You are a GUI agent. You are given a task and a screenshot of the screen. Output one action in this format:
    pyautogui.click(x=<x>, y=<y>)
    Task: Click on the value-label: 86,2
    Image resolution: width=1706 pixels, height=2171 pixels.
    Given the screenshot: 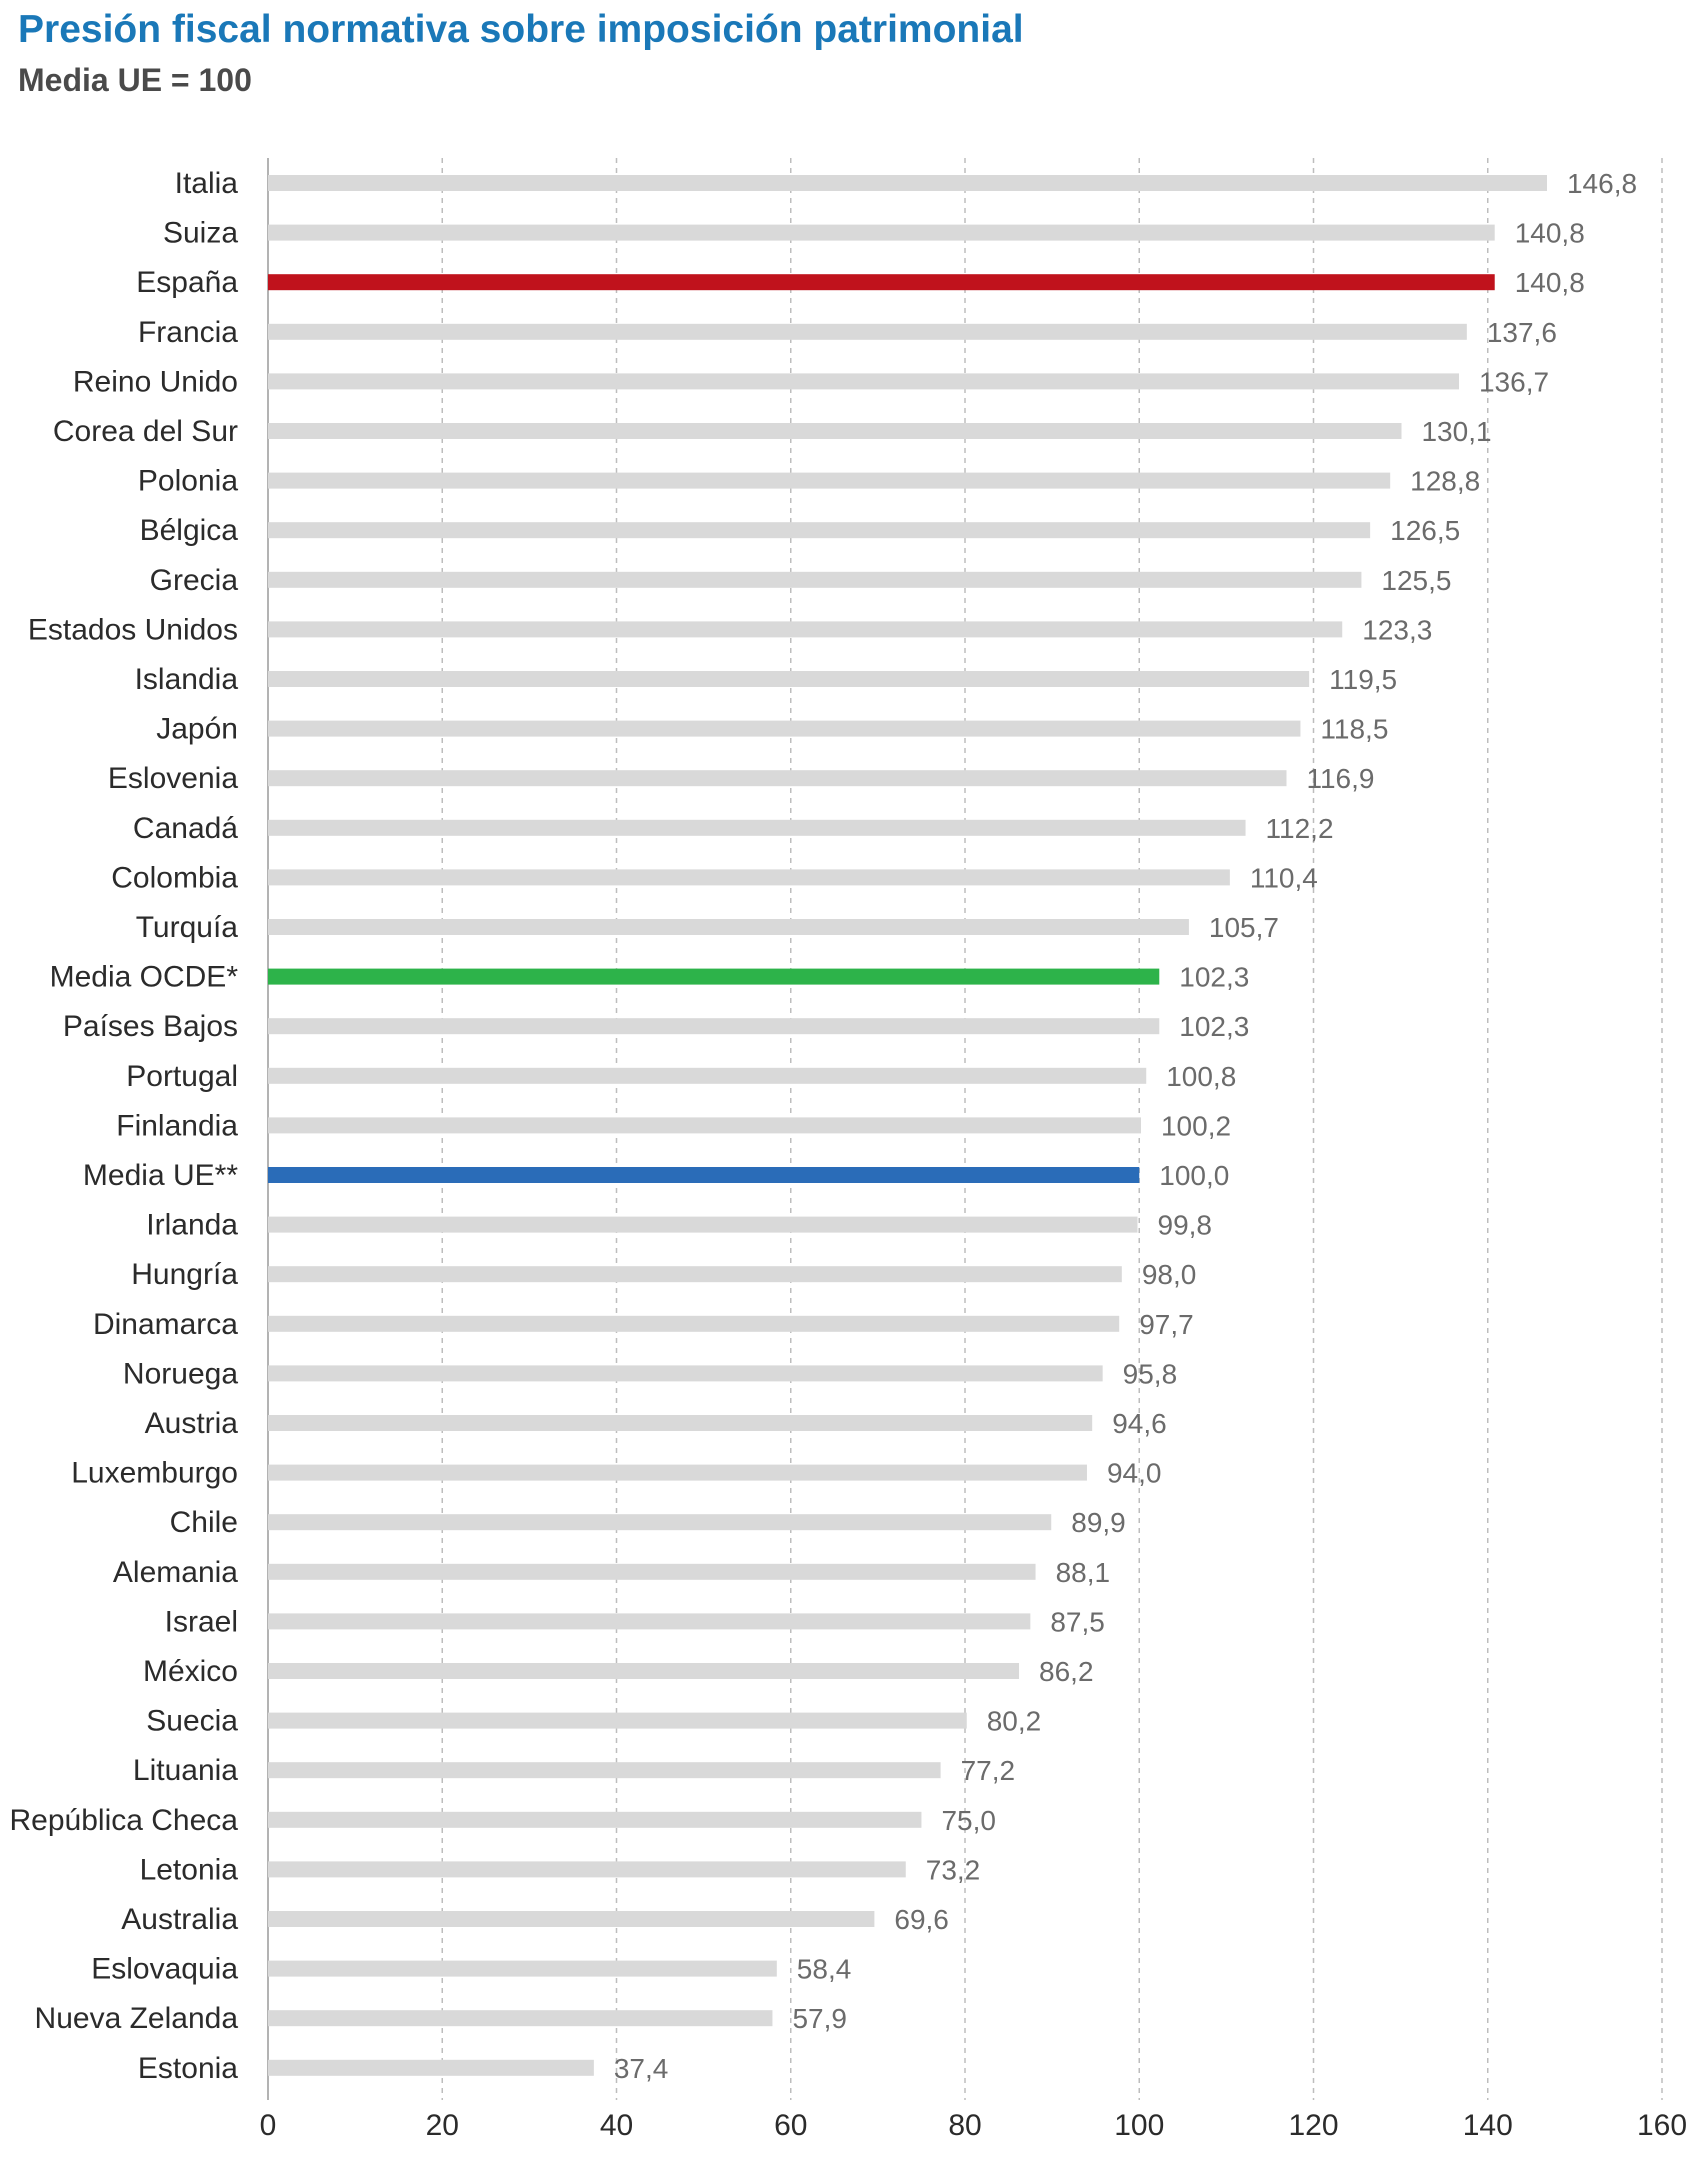 What is the action you would take?
    pyautogui.click(x=1066, y=1671)
    